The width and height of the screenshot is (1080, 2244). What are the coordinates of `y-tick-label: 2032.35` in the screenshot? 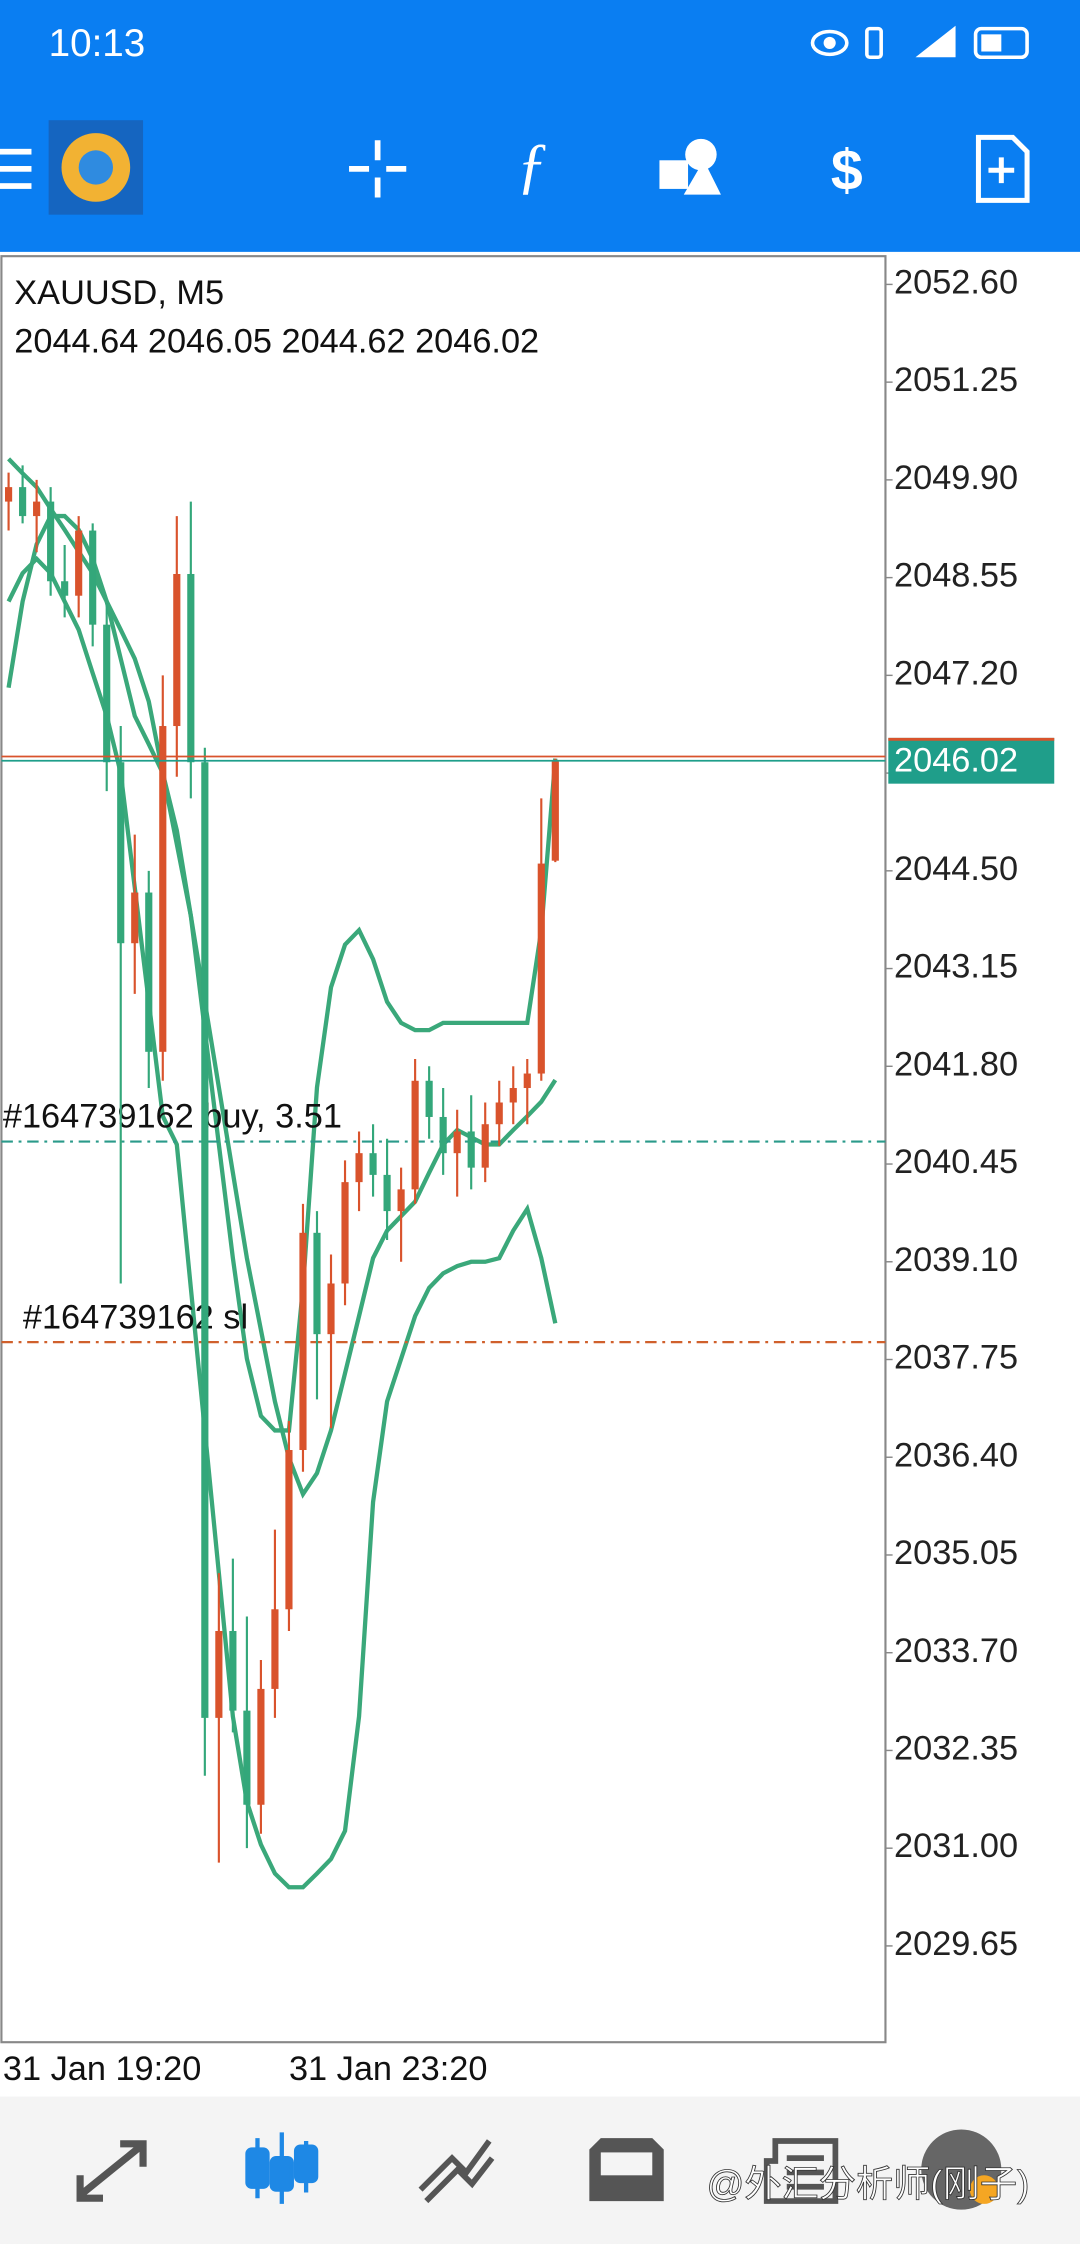 It's located at (956, 1749).